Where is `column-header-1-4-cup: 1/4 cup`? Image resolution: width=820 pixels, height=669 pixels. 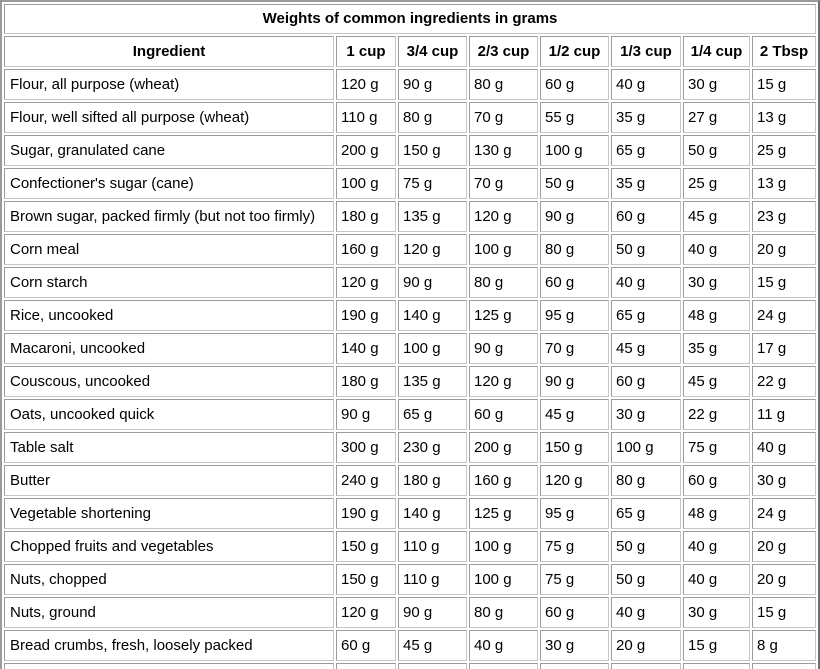
column-header-1-4-cup: 1/4 cup is located at coordinates (716, 51).